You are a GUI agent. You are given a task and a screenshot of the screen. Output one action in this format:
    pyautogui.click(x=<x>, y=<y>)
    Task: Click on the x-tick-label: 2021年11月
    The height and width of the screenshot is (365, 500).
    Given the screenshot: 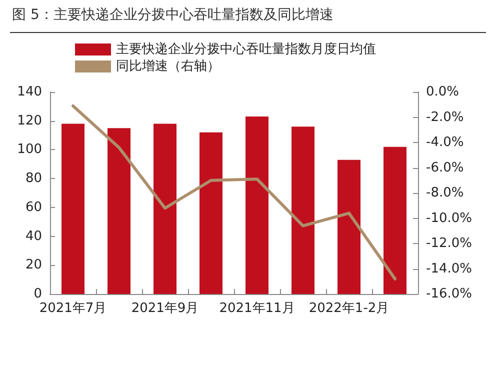 What is the action you would take?
    pyautogui.click(x=257, y=308)
    